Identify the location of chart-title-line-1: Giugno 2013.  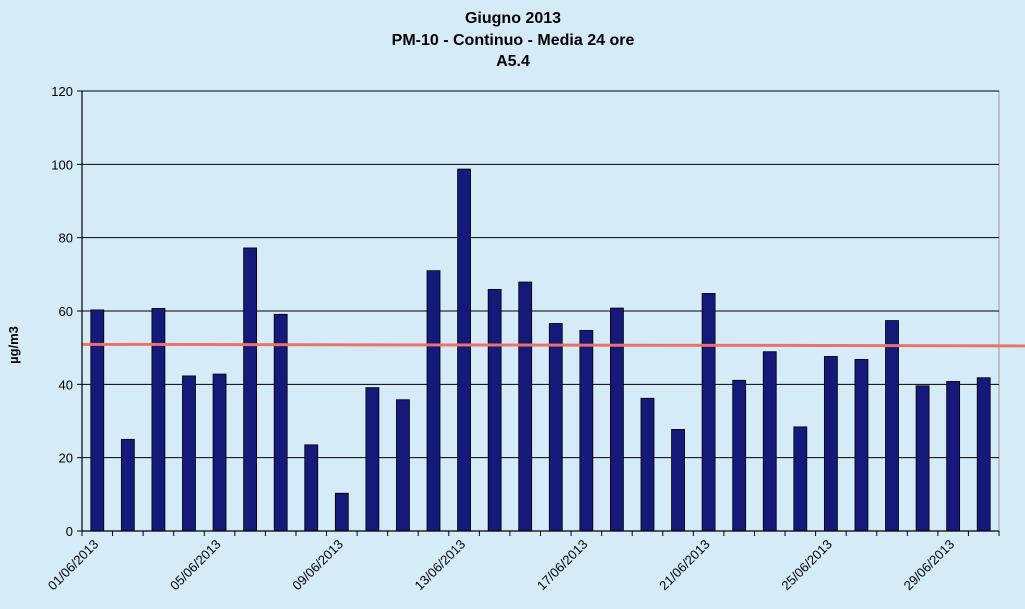
(513, 18).